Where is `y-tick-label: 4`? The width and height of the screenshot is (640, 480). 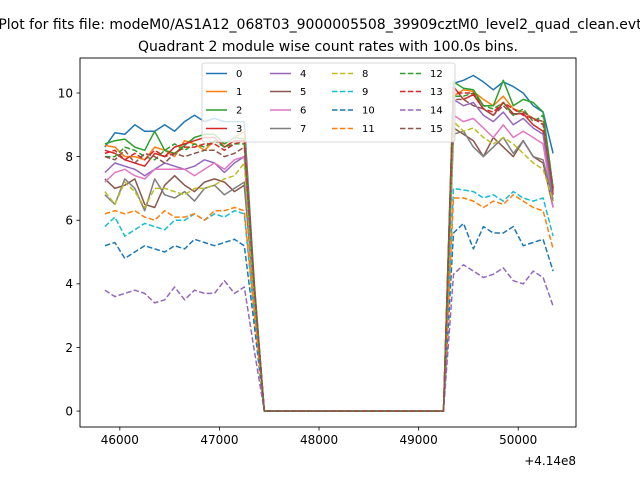
y-tick-label: 4 is located at coordinates (69, 284).